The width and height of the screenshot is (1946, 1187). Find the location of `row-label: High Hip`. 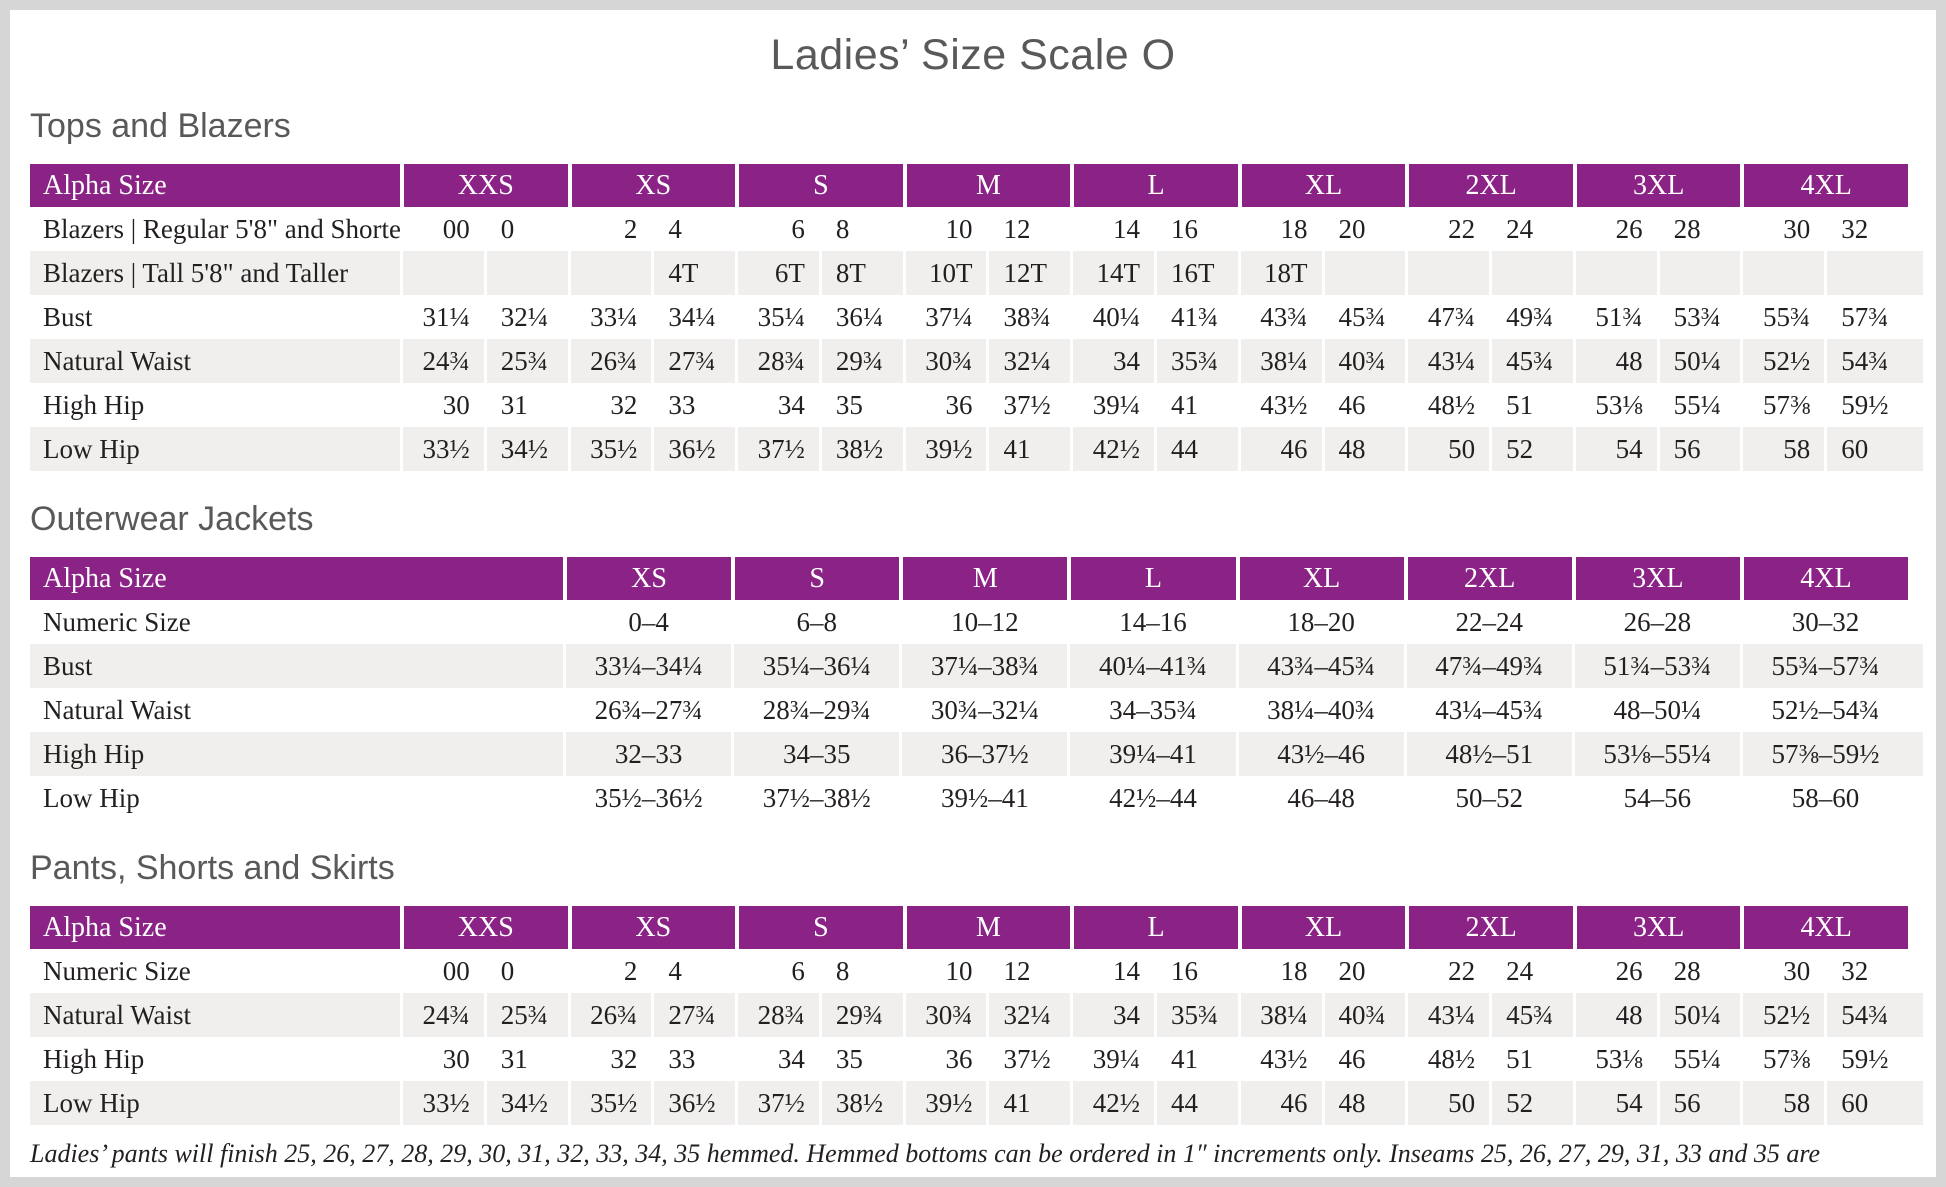

row-label: High Hip is located at coordinates (94, 1059).